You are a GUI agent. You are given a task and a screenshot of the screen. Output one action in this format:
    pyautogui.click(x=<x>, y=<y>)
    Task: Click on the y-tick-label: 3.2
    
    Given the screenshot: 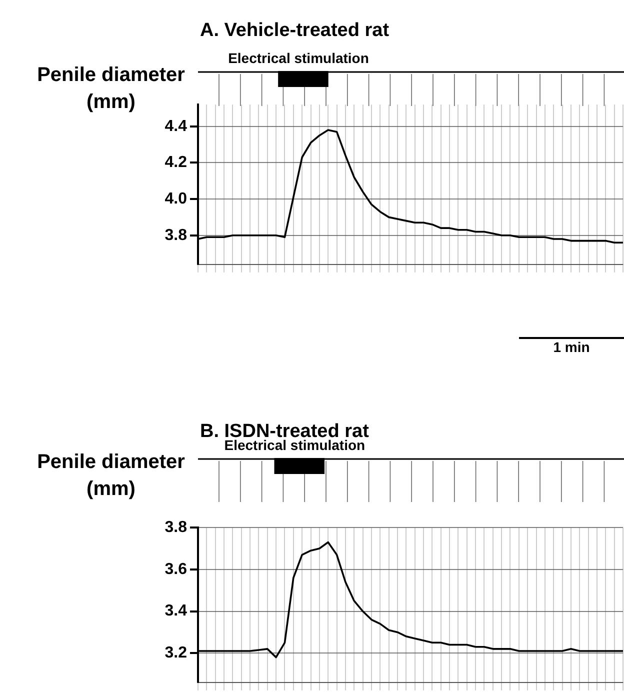 What is the action you would take?
    pyautogui.click(x=176, y=653)
    